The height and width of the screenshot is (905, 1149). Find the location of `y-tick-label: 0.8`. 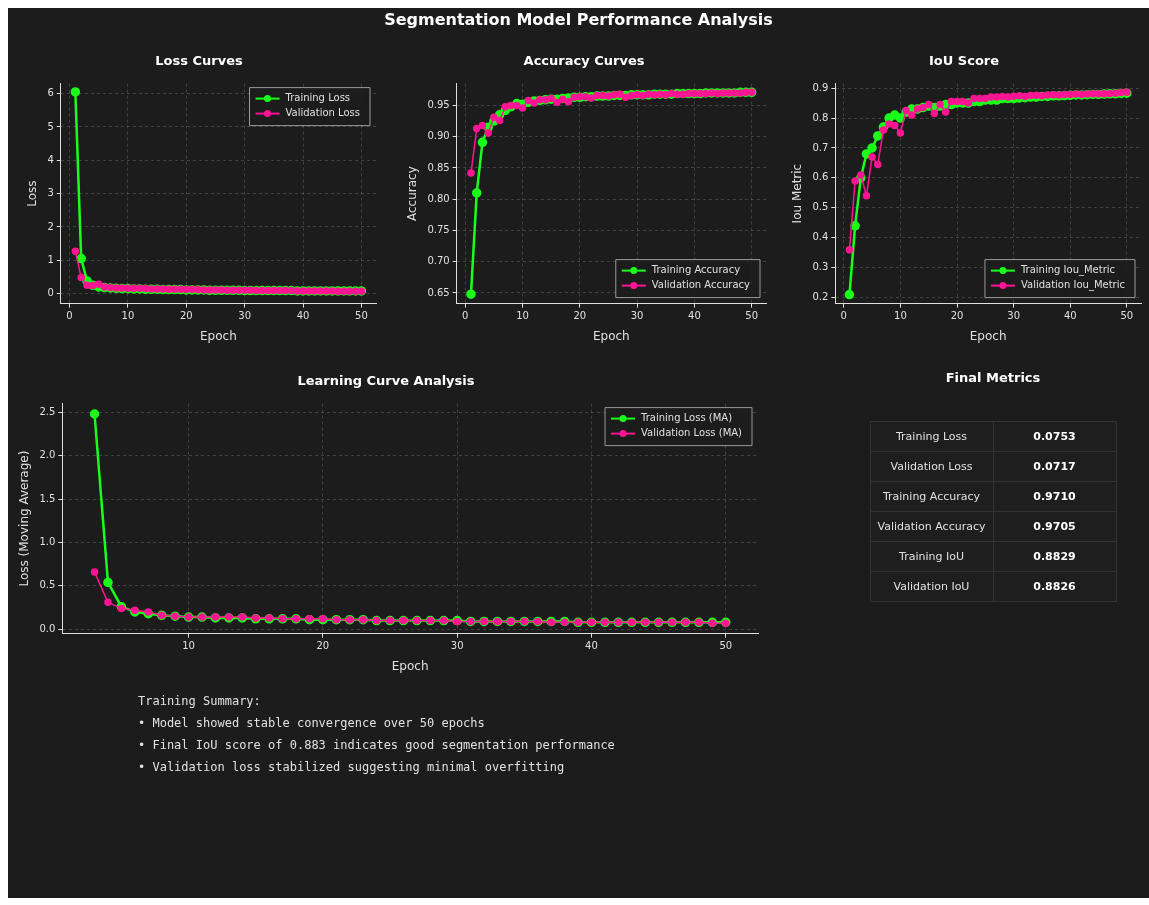

y-tick-label: 0.8 is located at coordinates (820, 117).